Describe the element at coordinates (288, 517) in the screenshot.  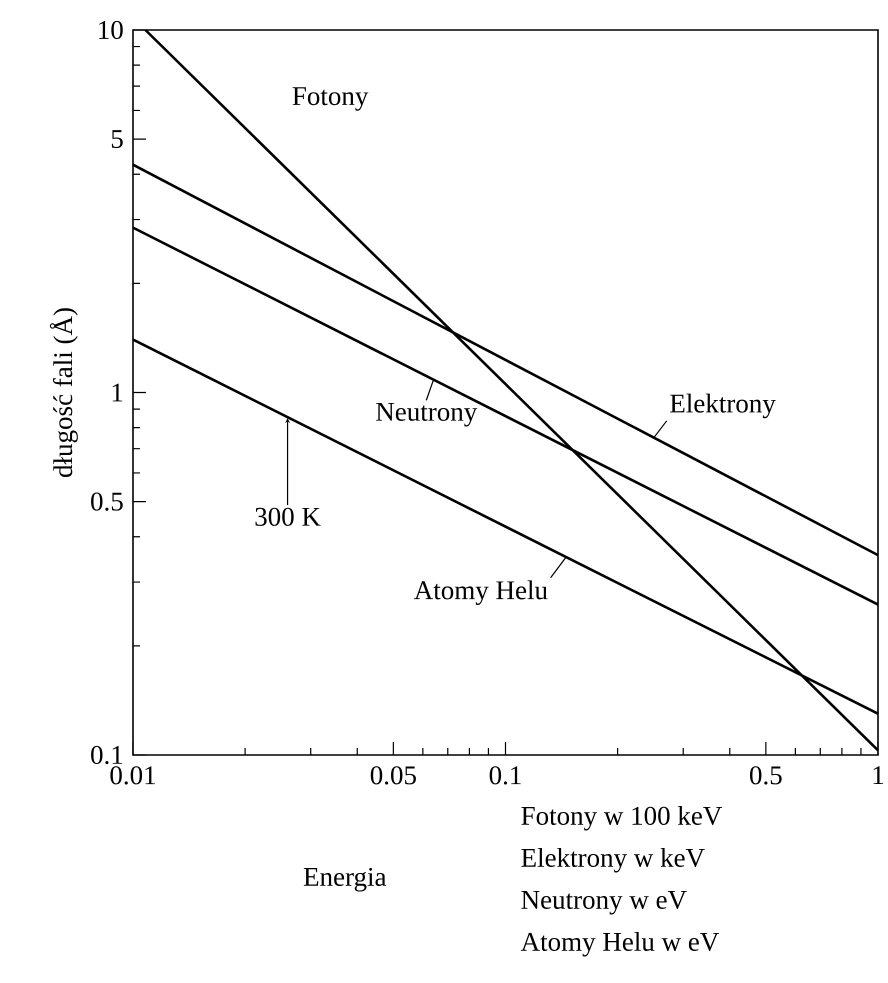
I see `annotation: 300 K` at that location.